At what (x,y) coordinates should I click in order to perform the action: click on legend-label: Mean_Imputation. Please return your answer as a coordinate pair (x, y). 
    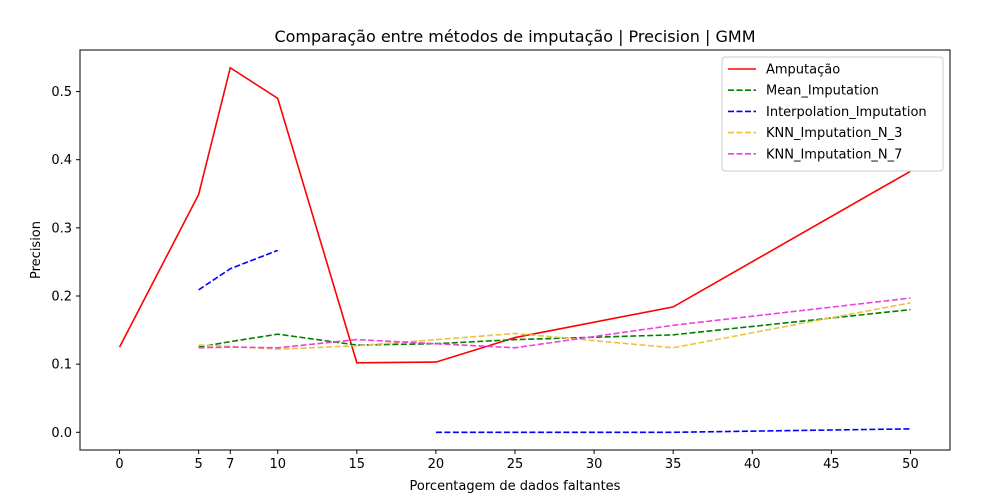
    Looking at the image, I should click on (822, 91).